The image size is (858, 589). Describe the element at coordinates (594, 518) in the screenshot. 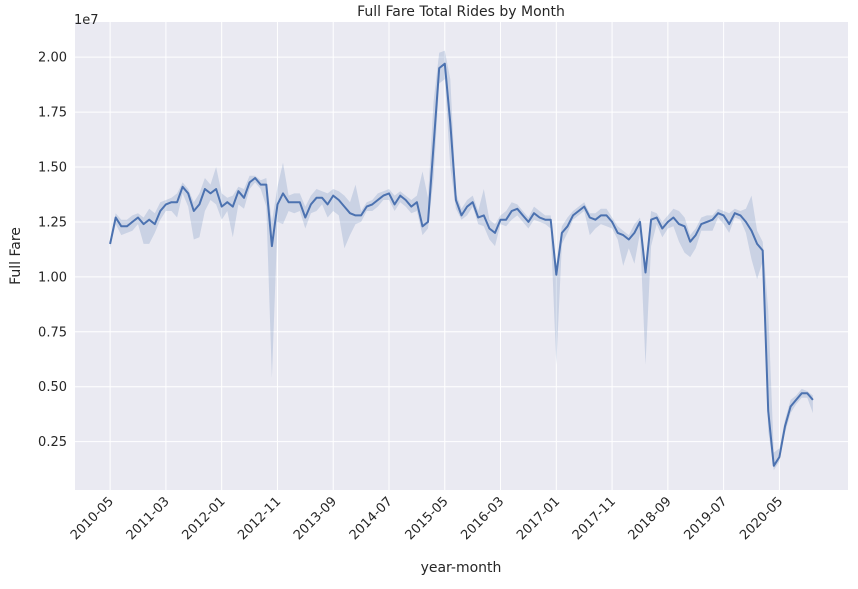

I see `x-tick-label: 2017-11` at that location.